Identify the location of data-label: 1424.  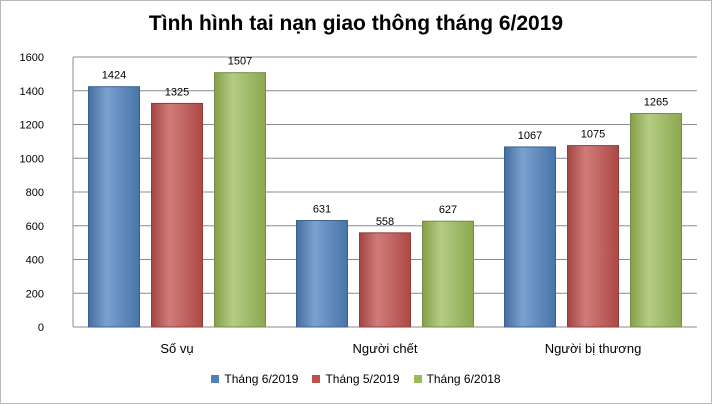
(114, 76).